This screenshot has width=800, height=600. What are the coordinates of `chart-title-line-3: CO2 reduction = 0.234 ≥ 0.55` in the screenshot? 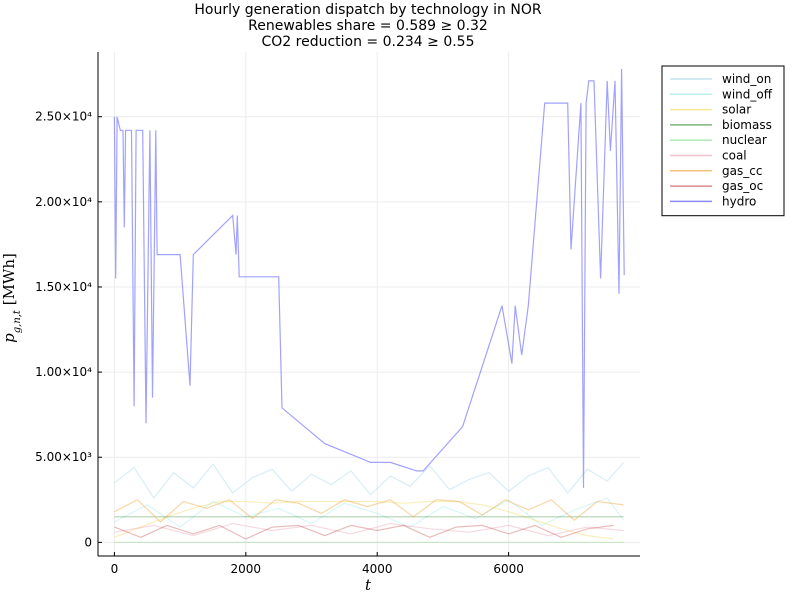 It's located at (367, 42).